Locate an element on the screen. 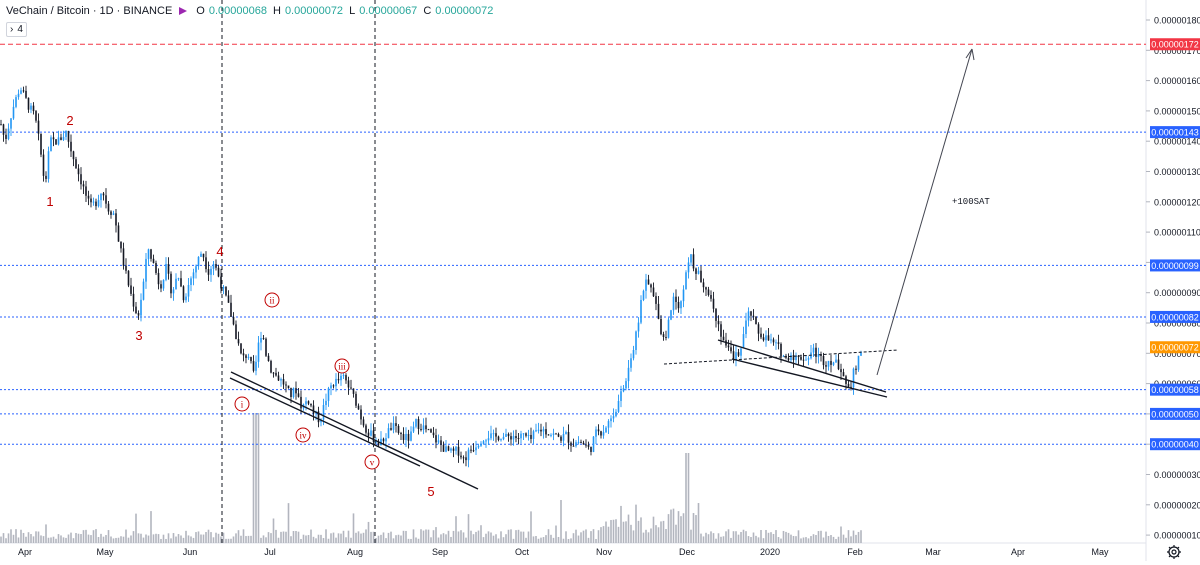 The height and width of the screenshot is (565, 1200). symbol-title: VeChain / Bitcoin · 1D · BINANCE is located at coordinates (89, 11).